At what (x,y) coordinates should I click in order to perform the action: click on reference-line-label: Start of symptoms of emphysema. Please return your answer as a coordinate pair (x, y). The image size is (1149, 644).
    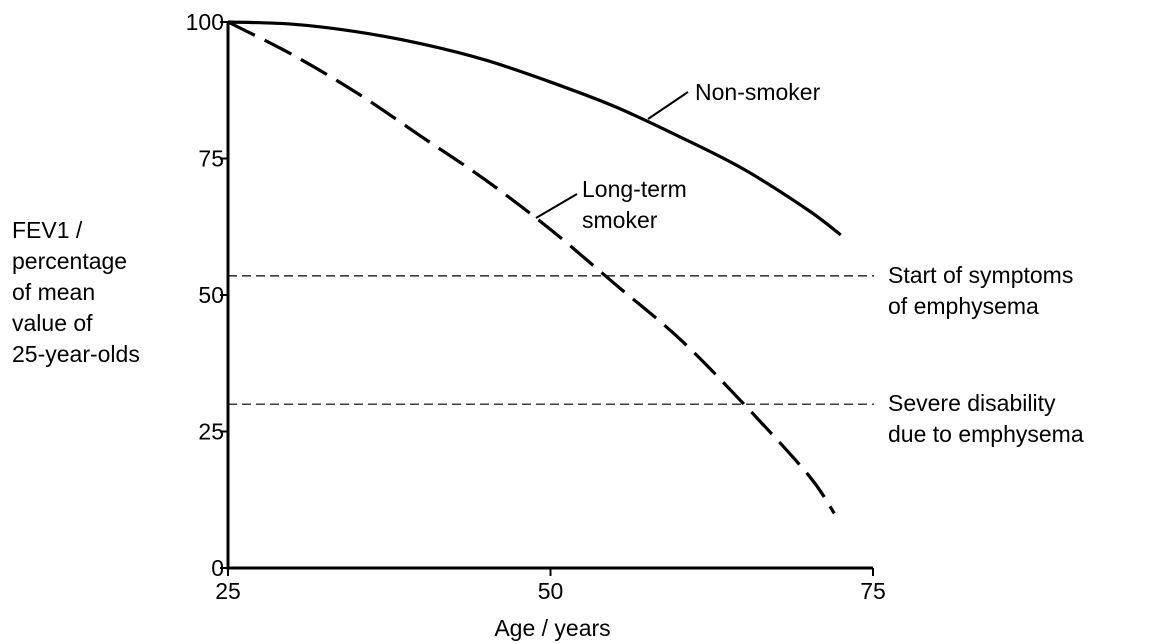
    Looking at the image, I should click on (980, 290).